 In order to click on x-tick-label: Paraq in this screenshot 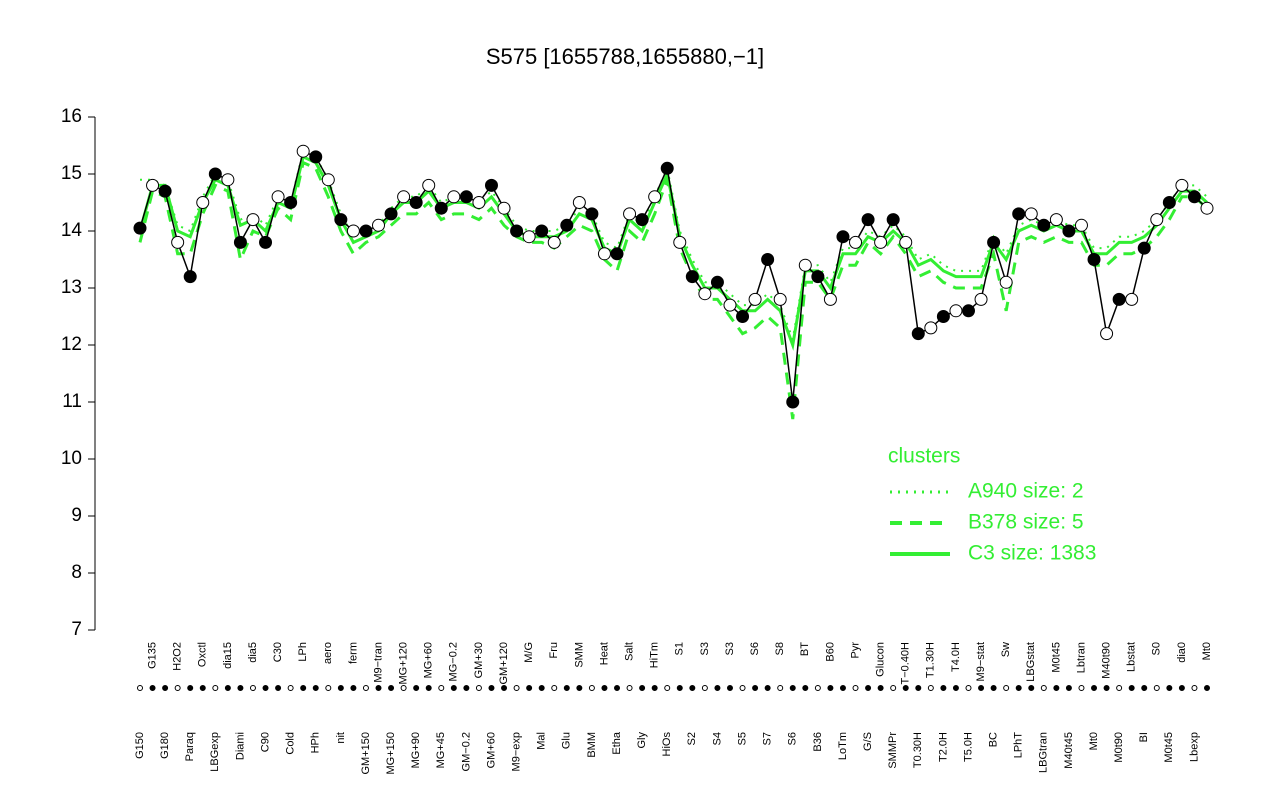, I will do `click(190, 746)`.